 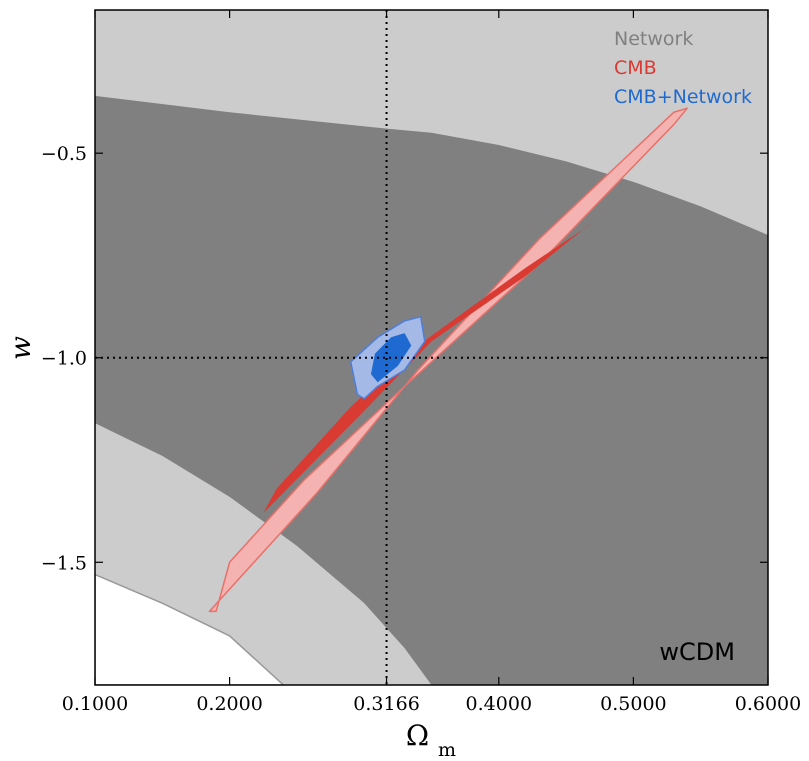 What do you see at coordinates (683, 68) in the screenshot?
I see `legend: Network CMB CMB+Network` at bounding box center [683, 68].